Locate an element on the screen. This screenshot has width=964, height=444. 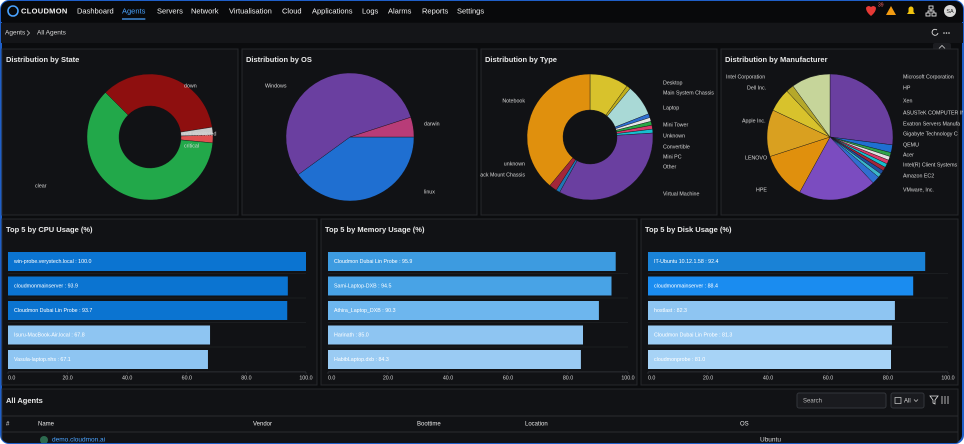
nav-item: Alarms is located at coordinates (400, 10).